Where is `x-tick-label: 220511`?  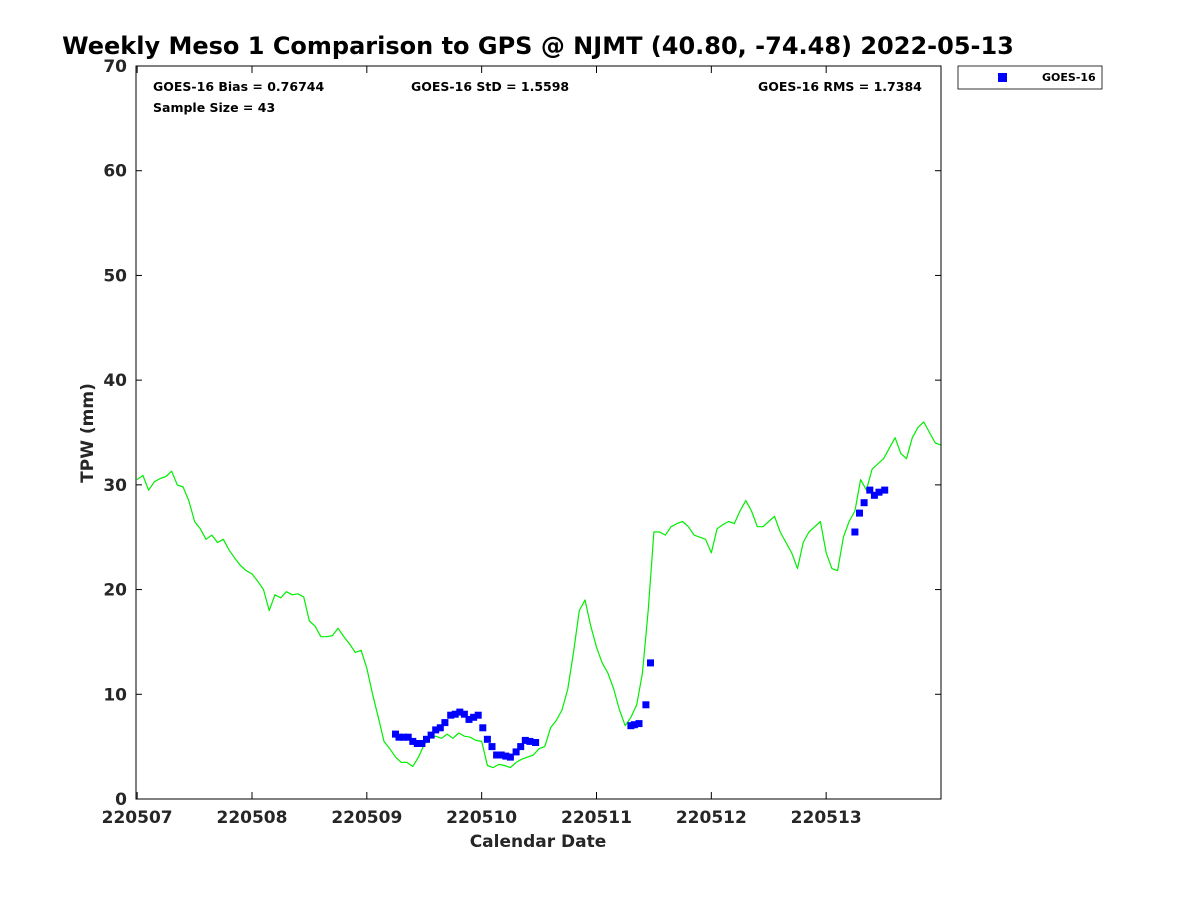
x-tick-label: 220511 is located at coordinates (596, 818).